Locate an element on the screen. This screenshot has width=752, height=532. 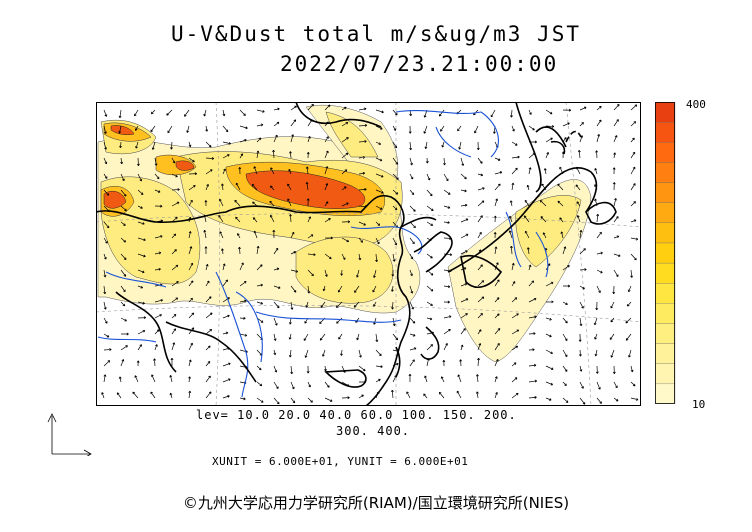
map-datetime: 2022/07/23.21:00:00 is located at coordinates (419, 64).